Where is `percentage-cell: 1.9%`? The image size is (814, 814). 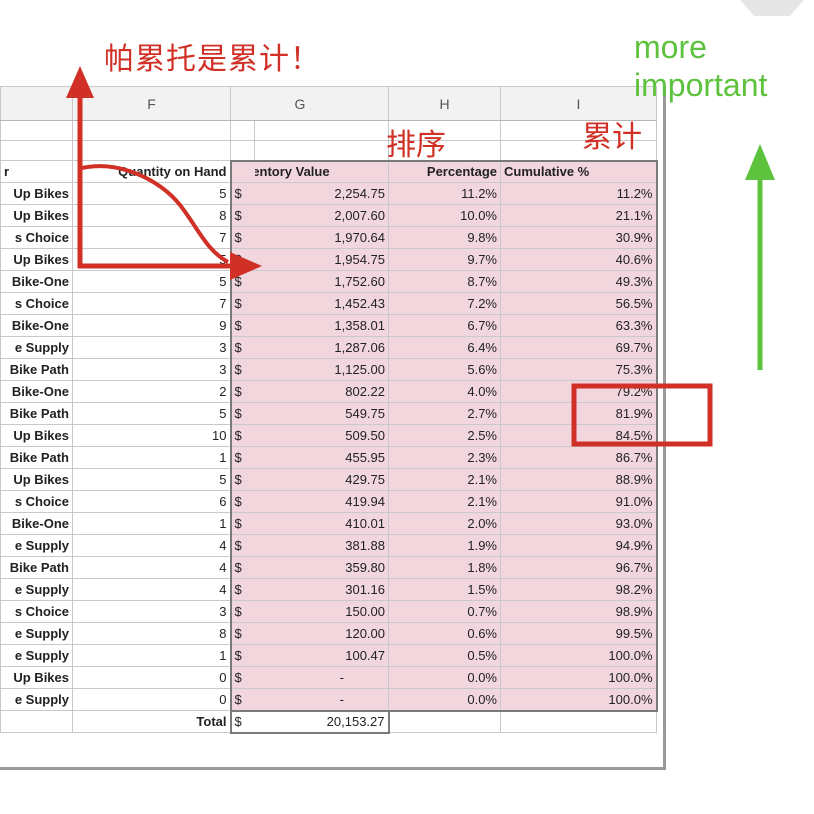 percentage-cell: 1.9% is located at coordinates (444, 545).